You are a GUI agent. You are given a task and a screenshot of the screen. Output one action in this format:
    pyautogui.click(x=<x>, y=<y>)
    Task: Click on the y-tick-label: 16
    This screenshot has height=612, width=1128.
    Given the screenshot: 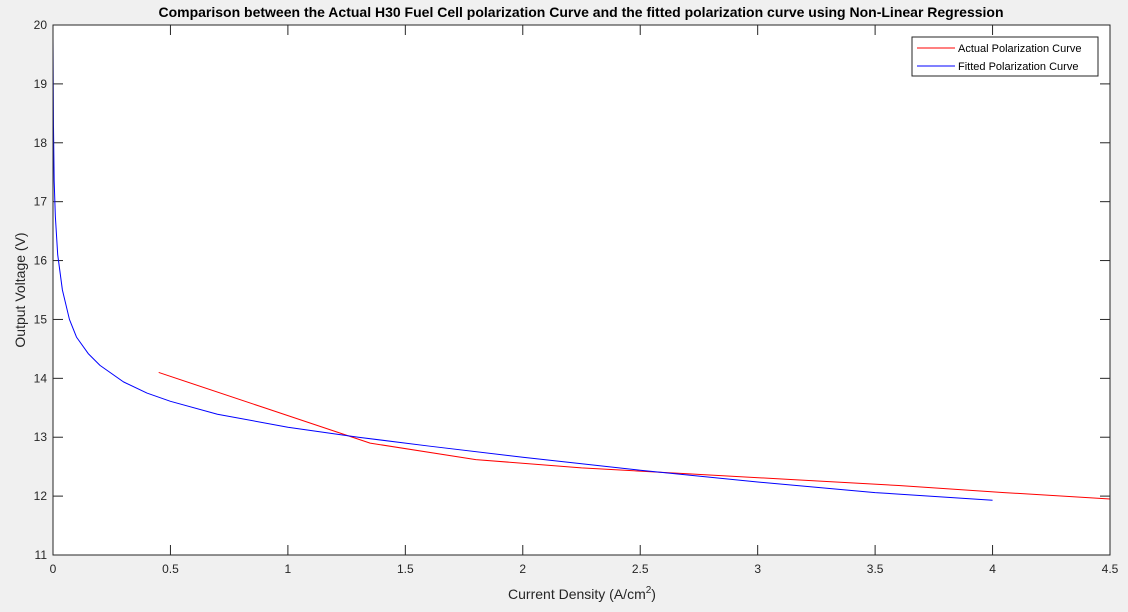 What is the action you would take?
    pyautogui.click(x=41, y=261)
    